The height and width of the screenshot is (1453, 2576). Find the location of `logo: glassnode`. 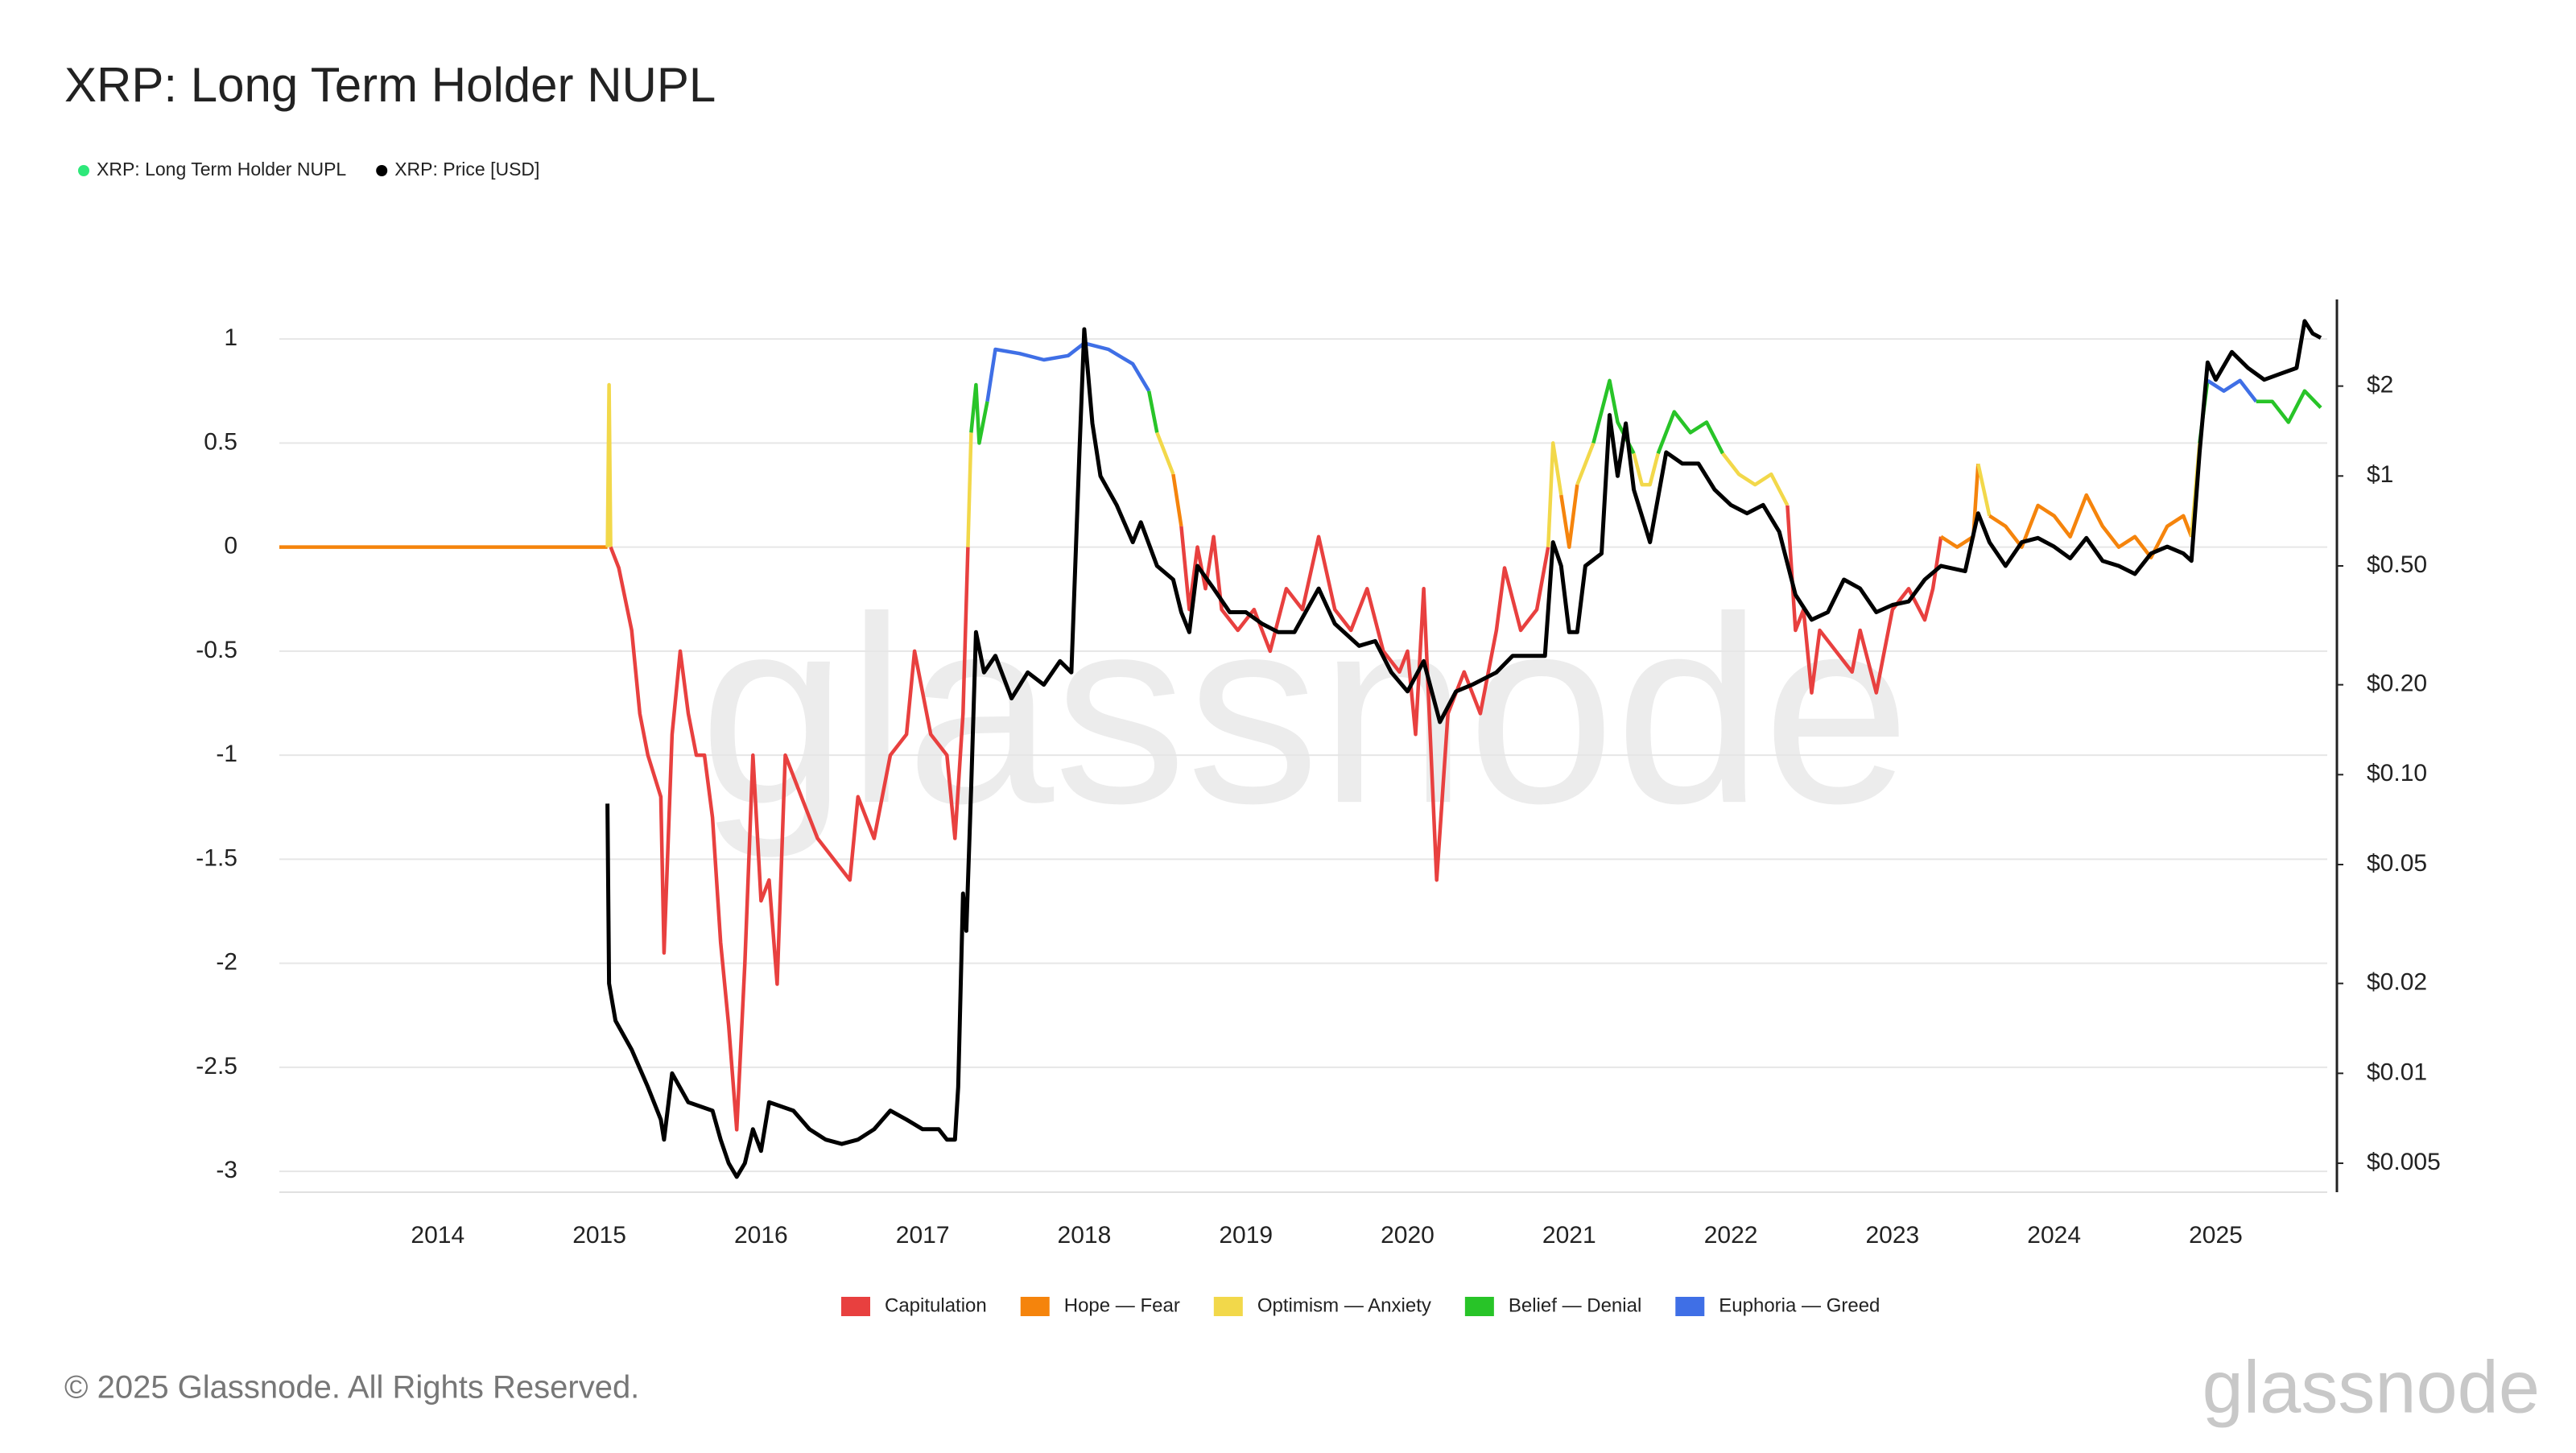

logo: glassnode is located at coordinates (2371, 1387).